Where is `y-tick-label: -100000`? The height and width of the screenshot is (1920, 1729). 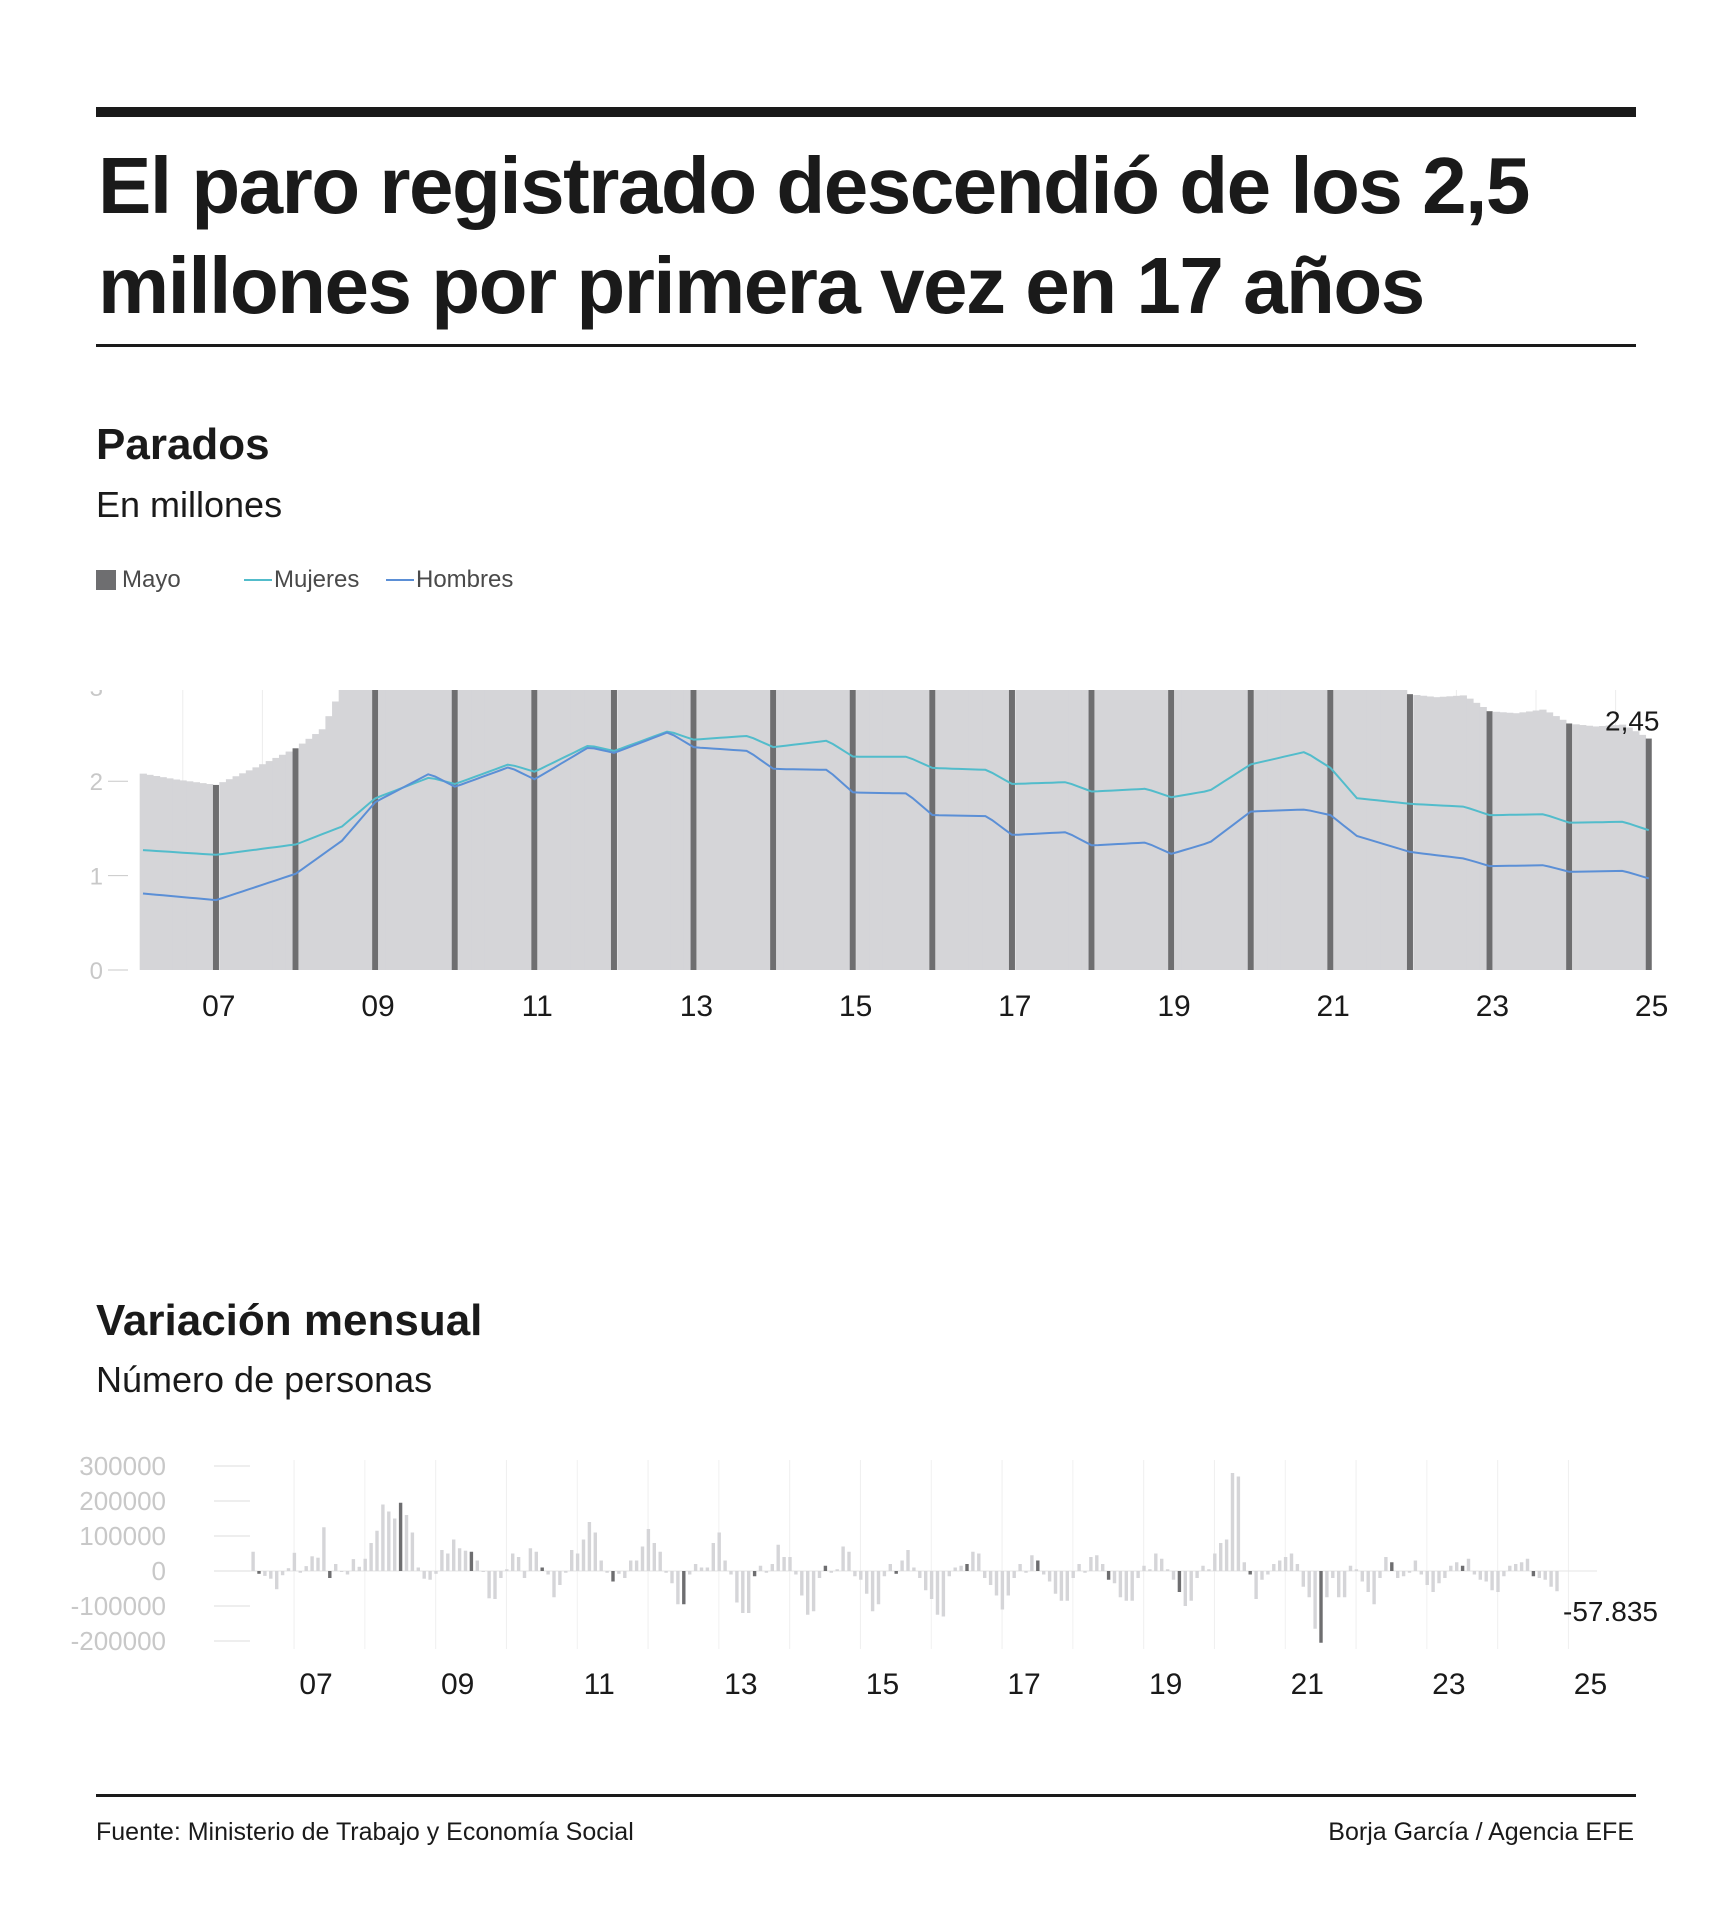
y-tick-label: -100000 is located at coordinates (118, 1606).